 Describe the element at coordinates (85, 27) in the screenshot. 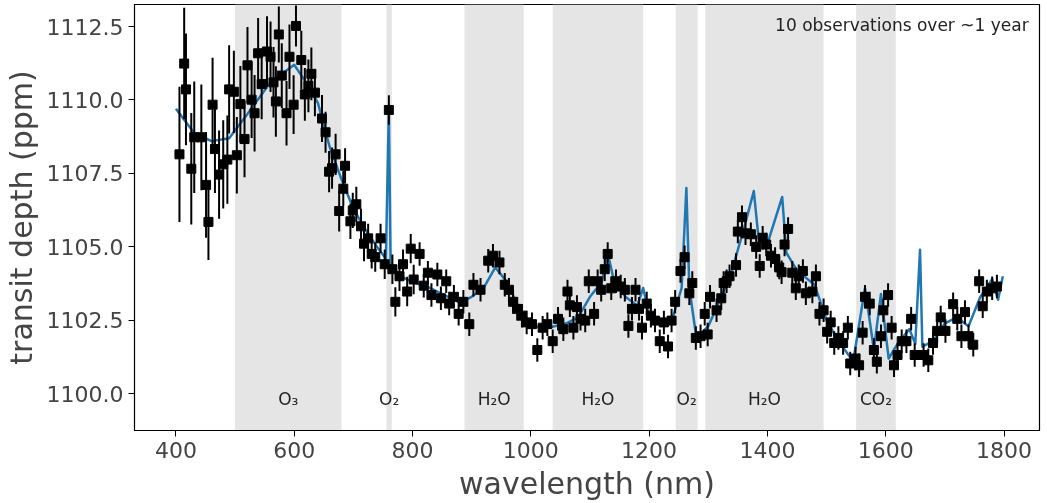

I see `y-tick-label: 1112.5` at that location.